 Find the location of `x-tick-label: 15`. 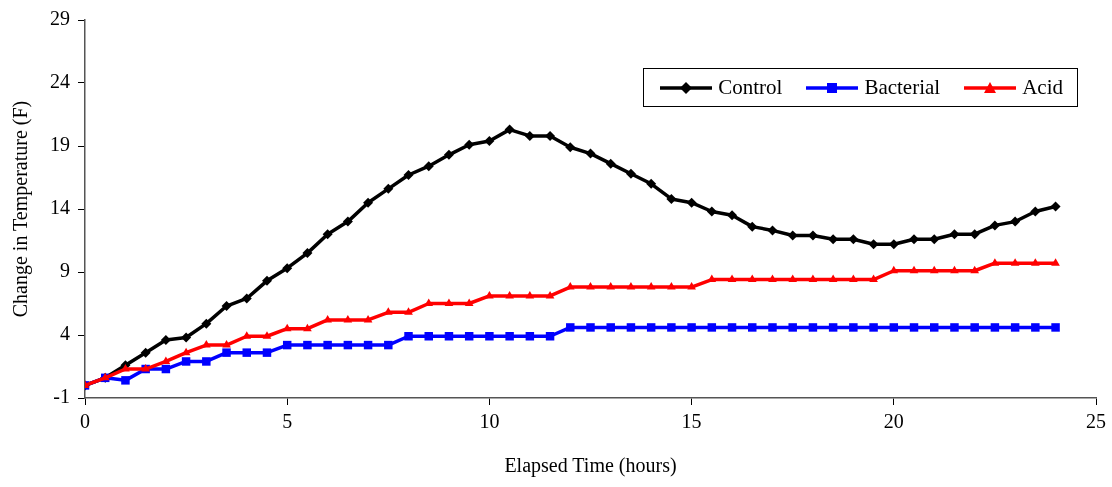

x-tick-label: 15 is located at coordinates (691, 421).